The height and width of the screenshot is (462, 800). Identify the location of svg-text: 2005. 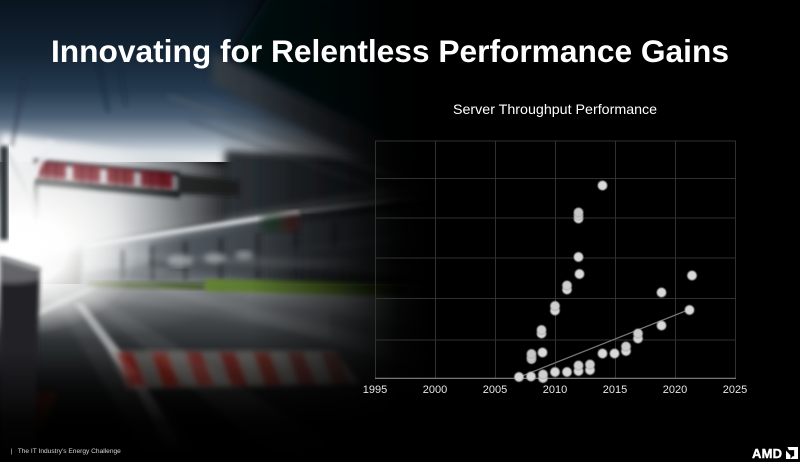
(495, 390).